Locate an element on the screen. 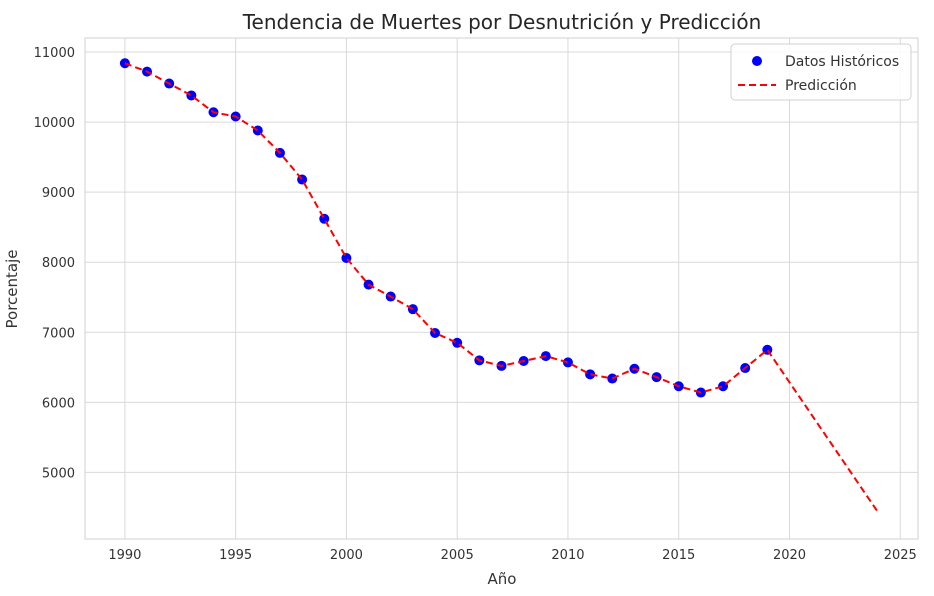 This screenshot has height=596, width=934. x-tick-label: 2005 is located at coordinates (457, 555).